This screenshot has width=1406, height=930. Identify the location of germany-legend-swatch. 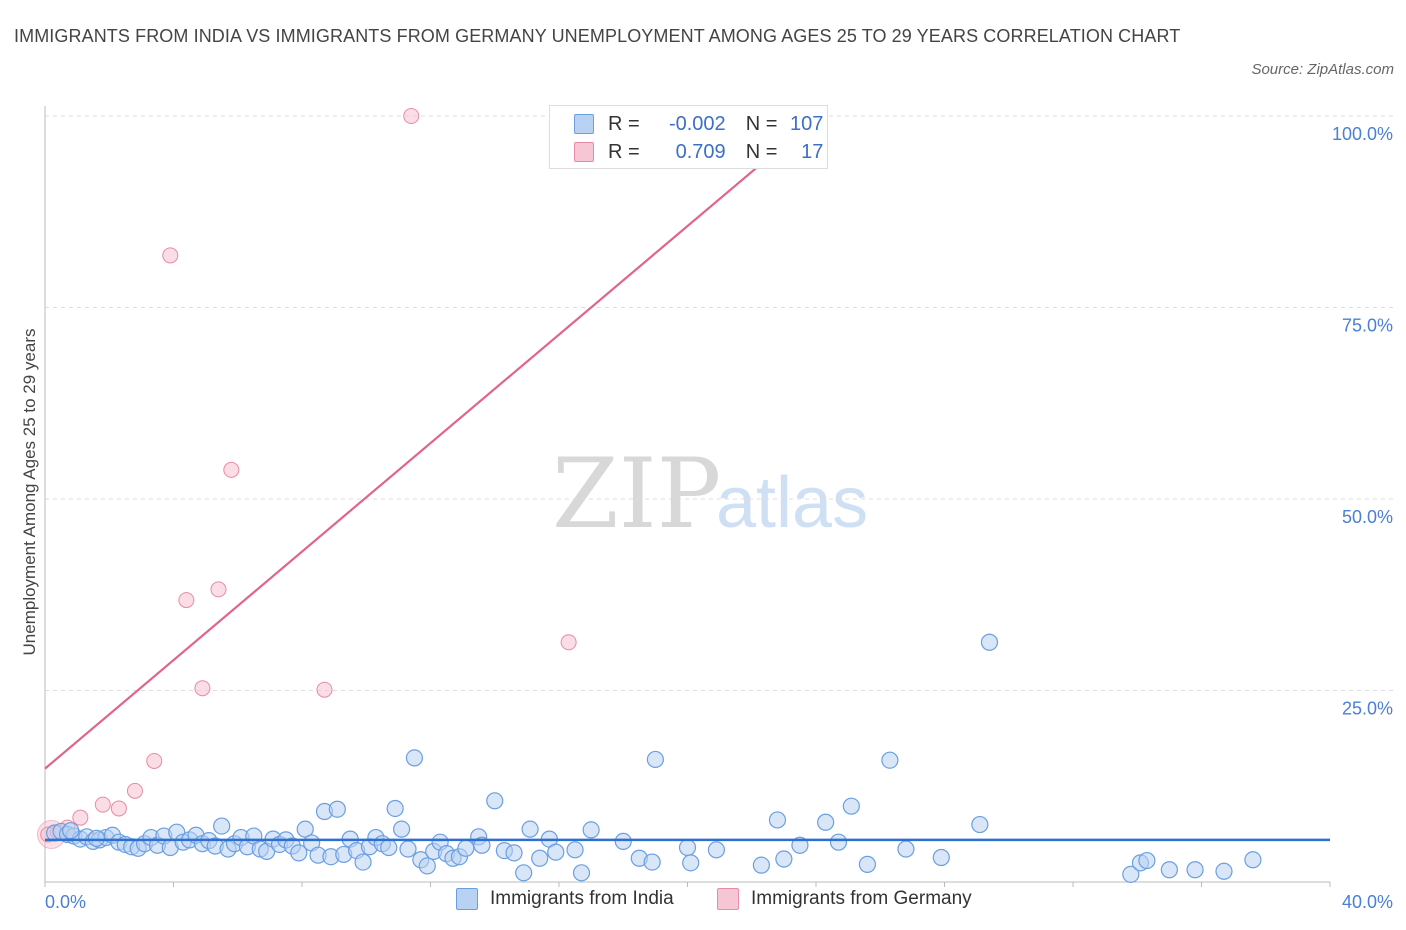
(728, 899).